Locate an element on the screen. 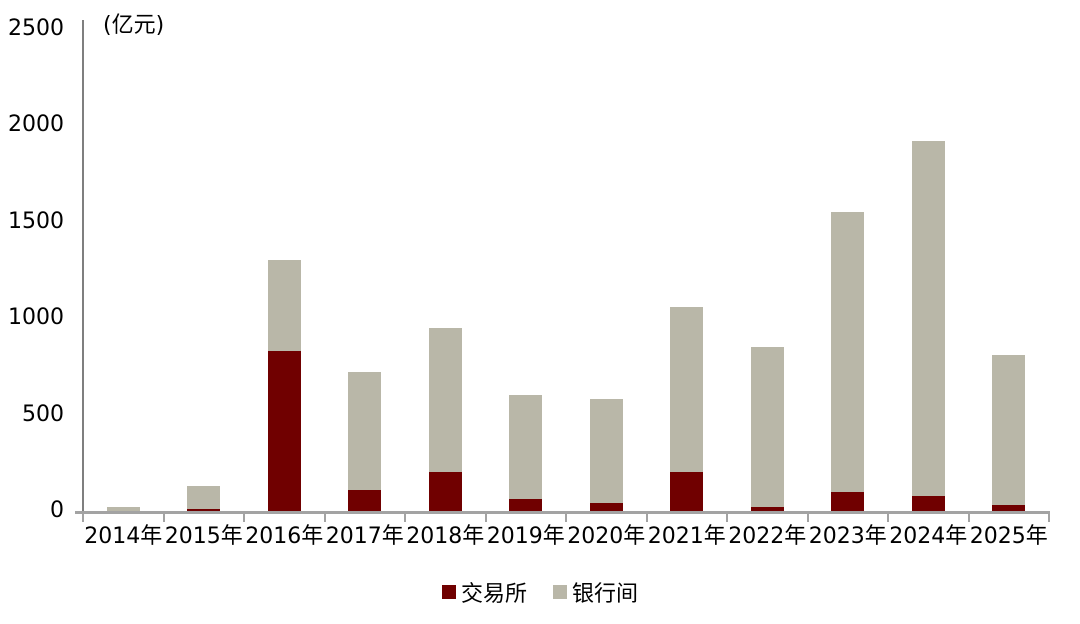 The image size is (1080, 624). x-axis-line is located at coordinates (562, 512).